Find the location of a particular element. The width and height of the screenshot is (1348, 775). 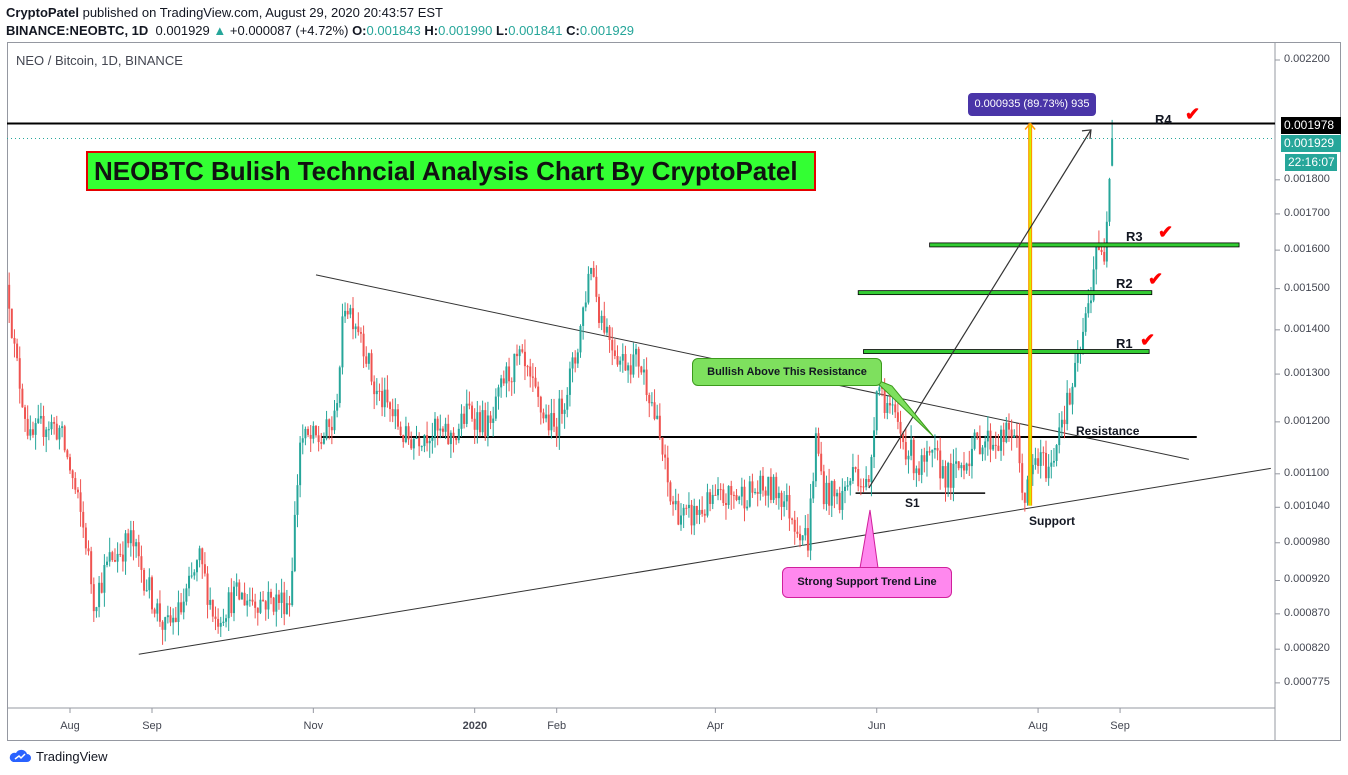

x-tick-label: Feb is located at coordinates (557, 726).